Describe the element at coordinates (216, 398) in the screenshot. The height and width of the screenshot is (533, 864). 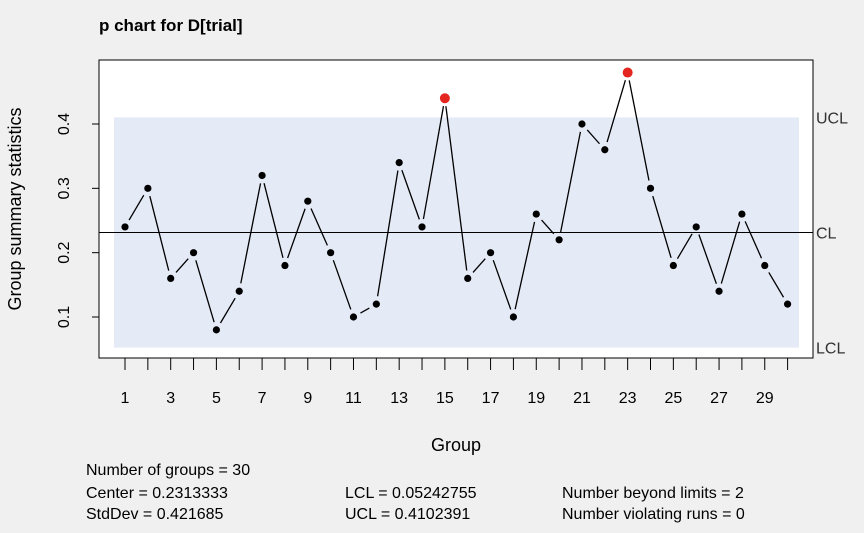
I see `x-tick-label: 5` at that location.